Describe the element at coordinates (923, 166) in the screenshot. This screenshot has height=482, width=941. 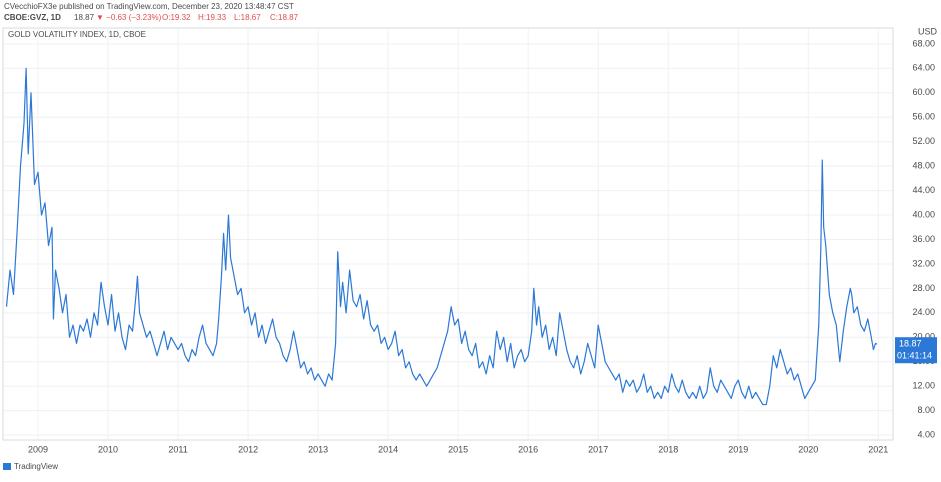
I see `y-tick-label: 48.00` at that location.